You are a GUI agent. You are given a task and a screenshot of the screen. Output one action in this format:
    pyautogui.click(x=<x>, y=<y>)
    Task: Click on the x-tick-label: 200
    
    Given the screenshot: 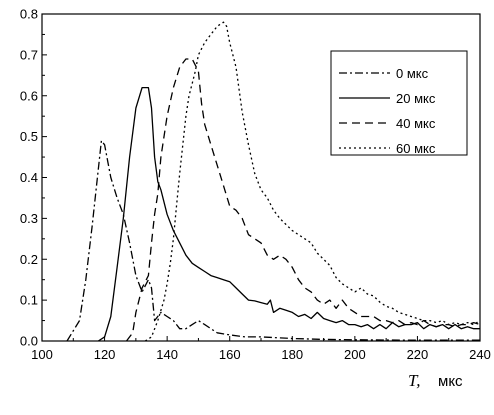 What is the action you would take?
    pyautogui.click(x=355, y=354)
    